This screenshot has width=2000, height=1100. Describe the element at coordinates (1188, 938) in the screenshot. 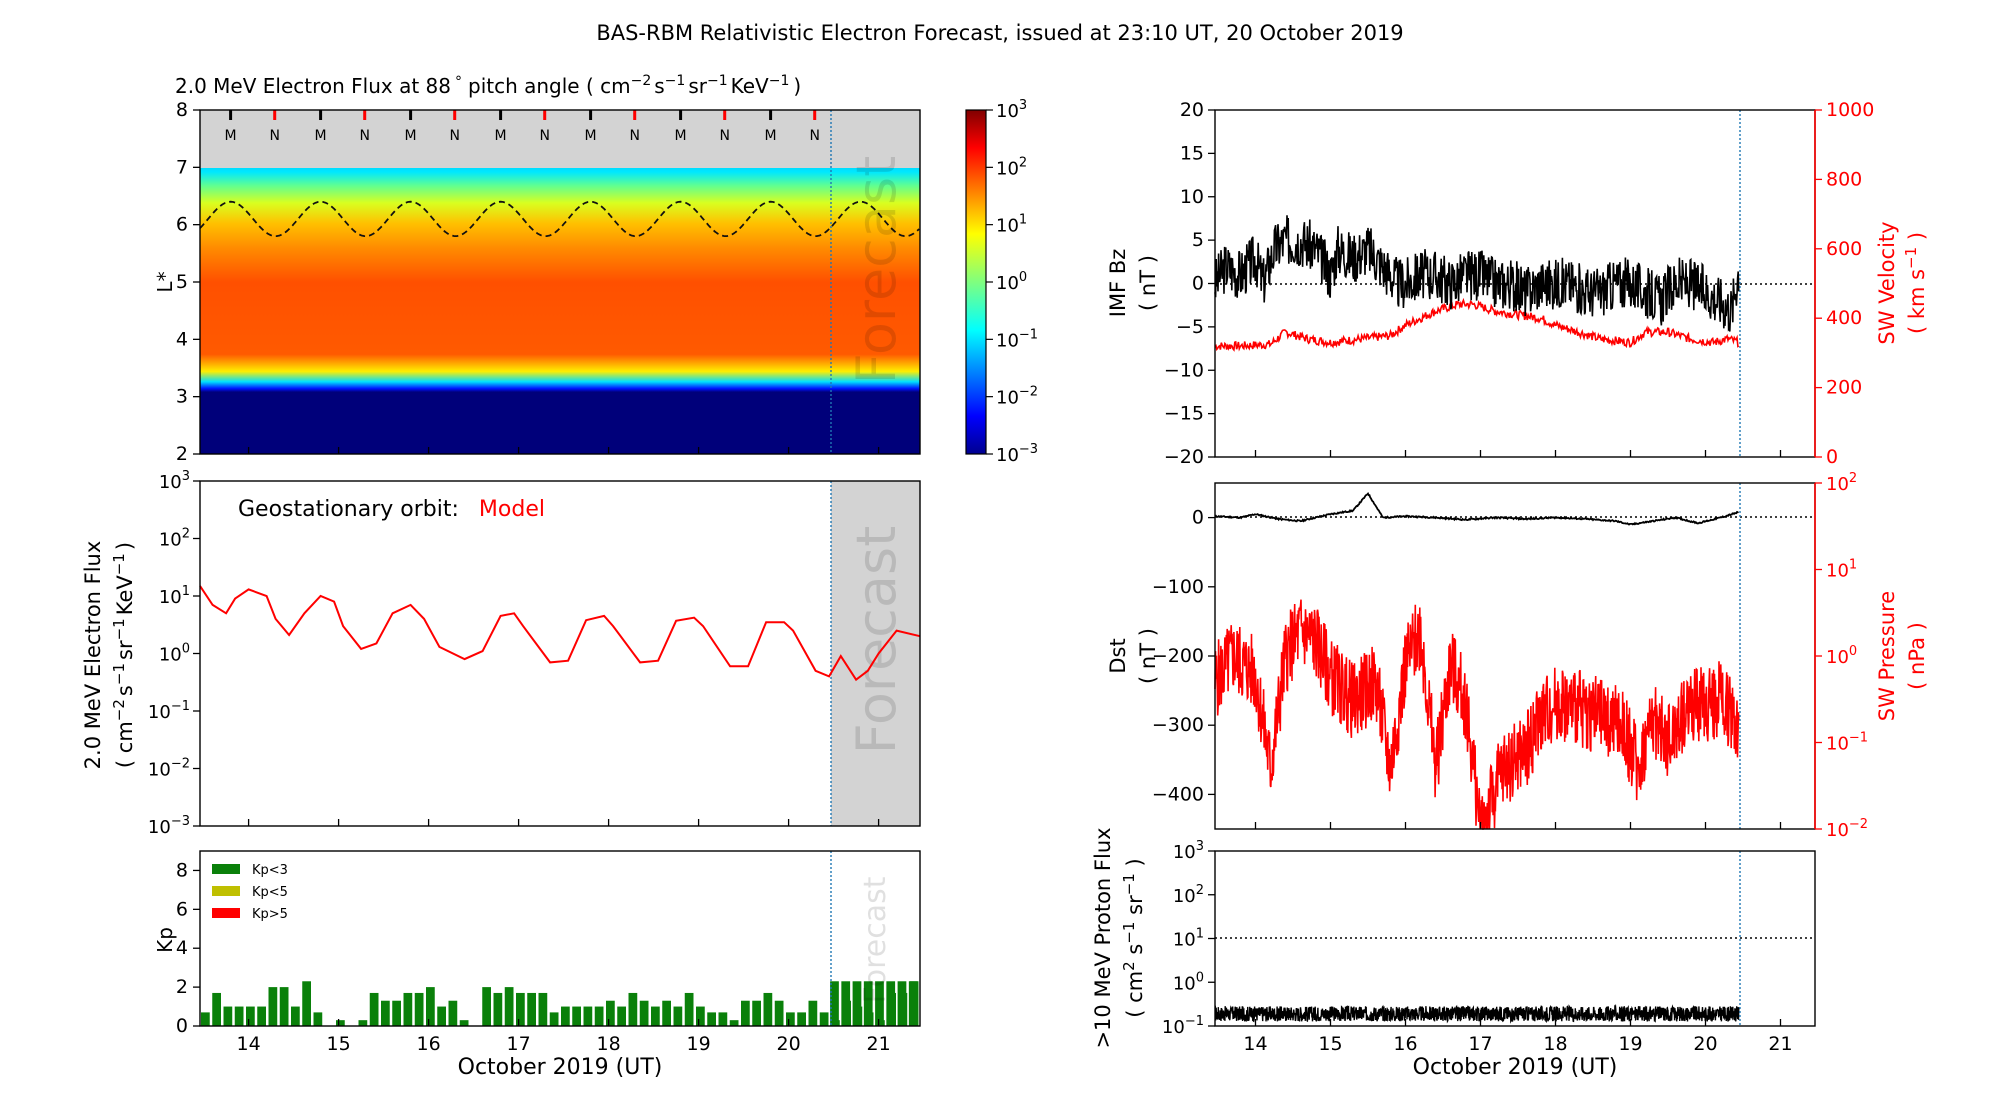

I see `proton-y-axis: 10³ 10² 10¹ 10⁰ 10⁻¹` at that location.